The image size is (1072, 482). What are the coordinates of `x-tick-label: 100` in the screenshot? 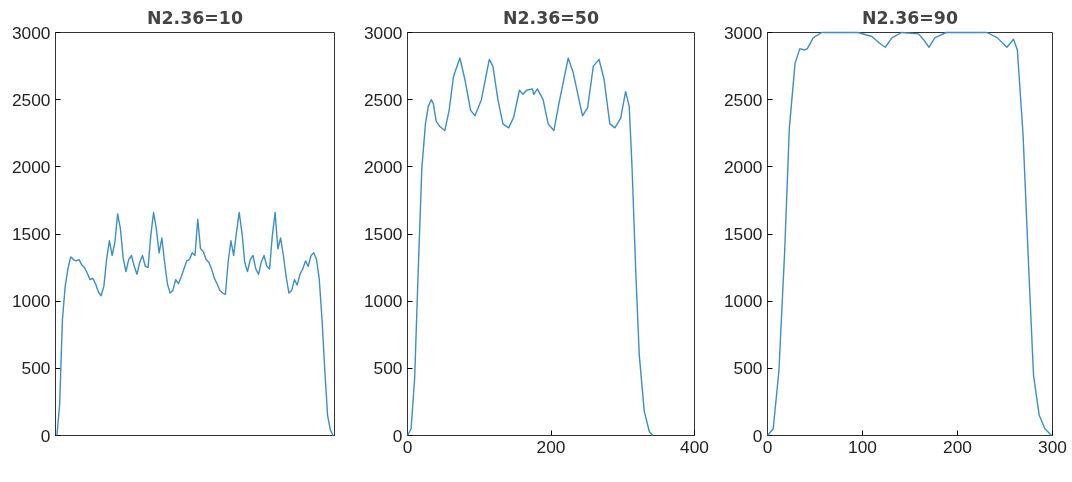 It's located at (862, 446).